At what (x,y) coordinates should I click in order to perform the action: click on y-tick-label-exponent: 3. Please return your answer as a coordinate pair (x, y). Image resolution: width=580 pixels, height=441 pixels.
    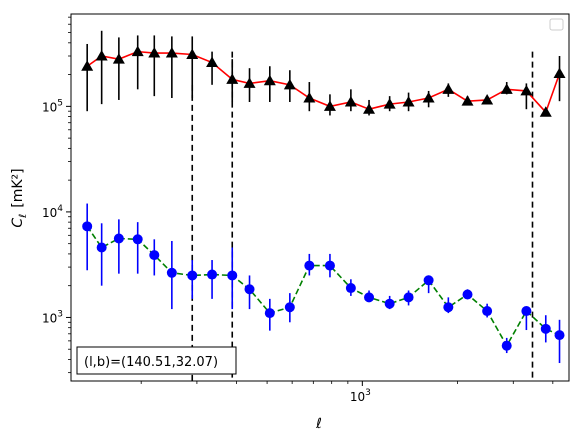
    Looking at the image, I should click on (60, 314).